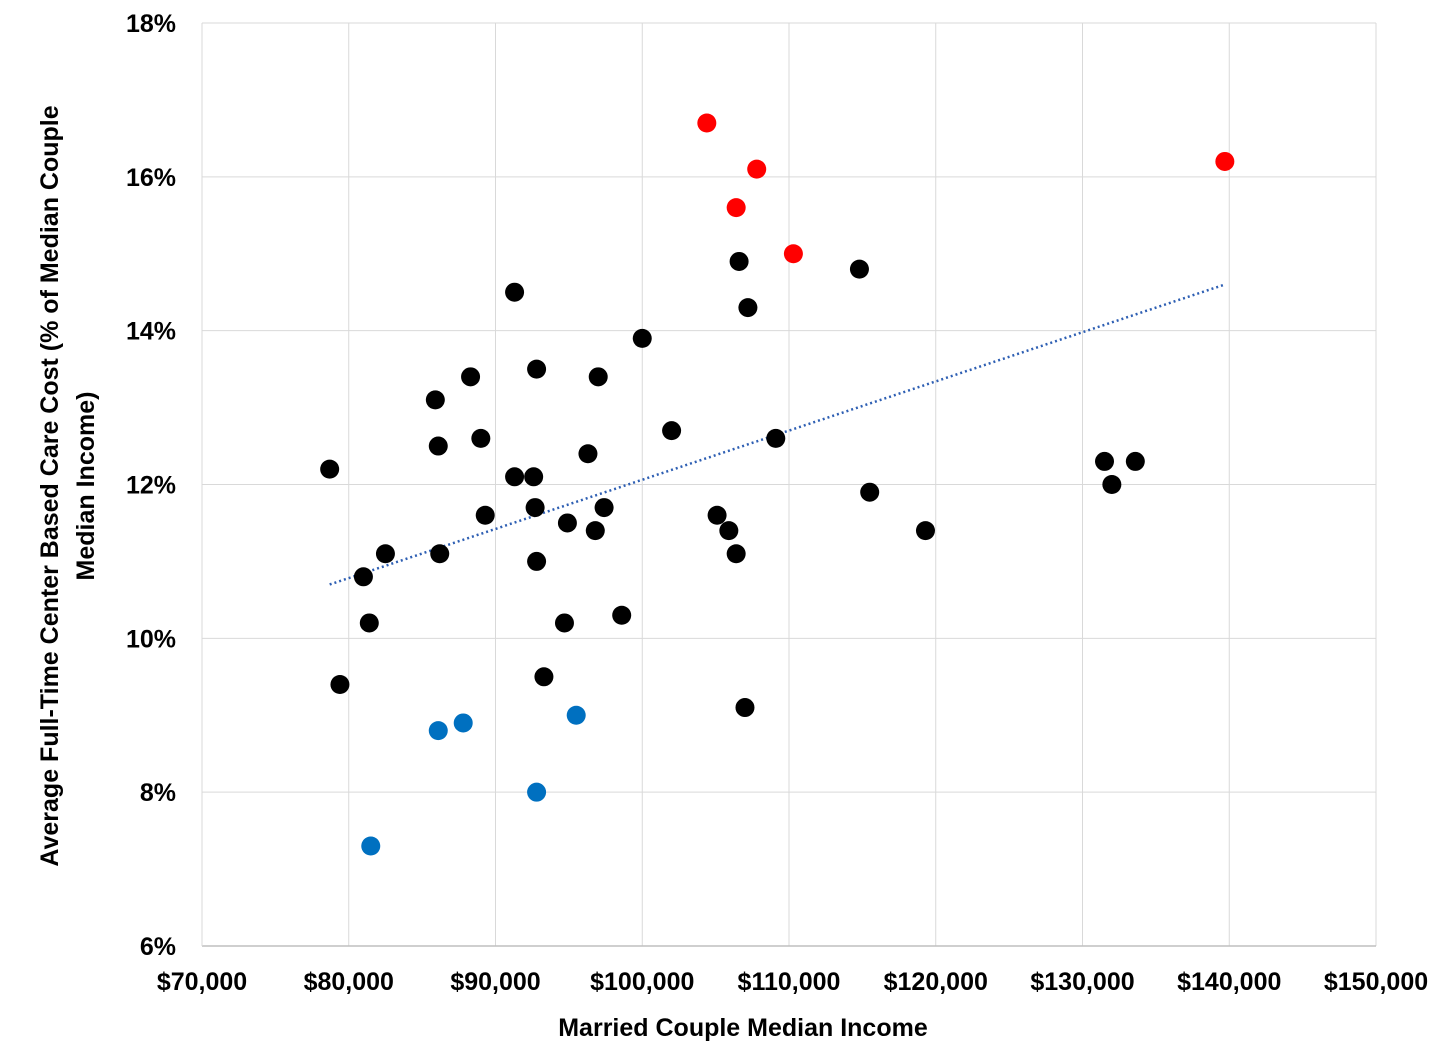 This screenshot has height=1054, width=1456. Describe the element at coordinates (158, 947) in the screenshot. I see `y-tick-label: 6%` at that location.